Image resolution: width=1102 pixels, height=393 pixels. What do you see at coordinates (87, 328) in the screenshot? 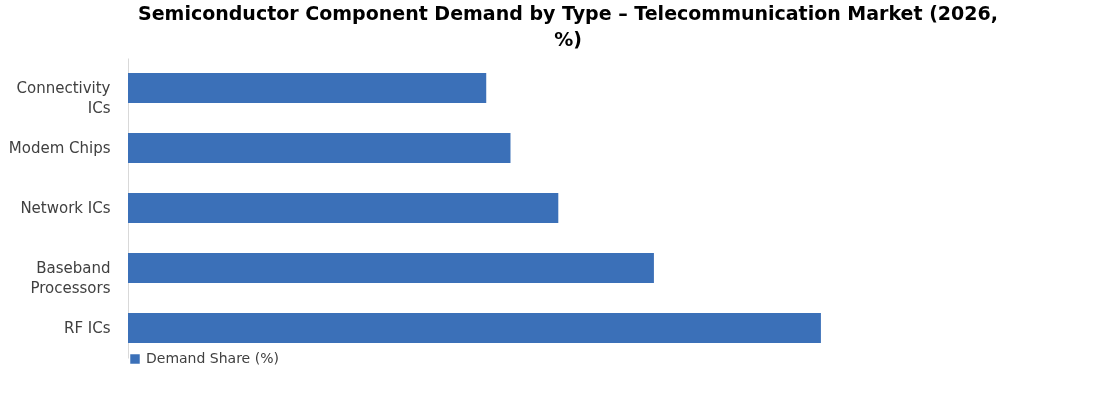
I see `y-tick-label: RF ICs` at bounding box center [87, 328].